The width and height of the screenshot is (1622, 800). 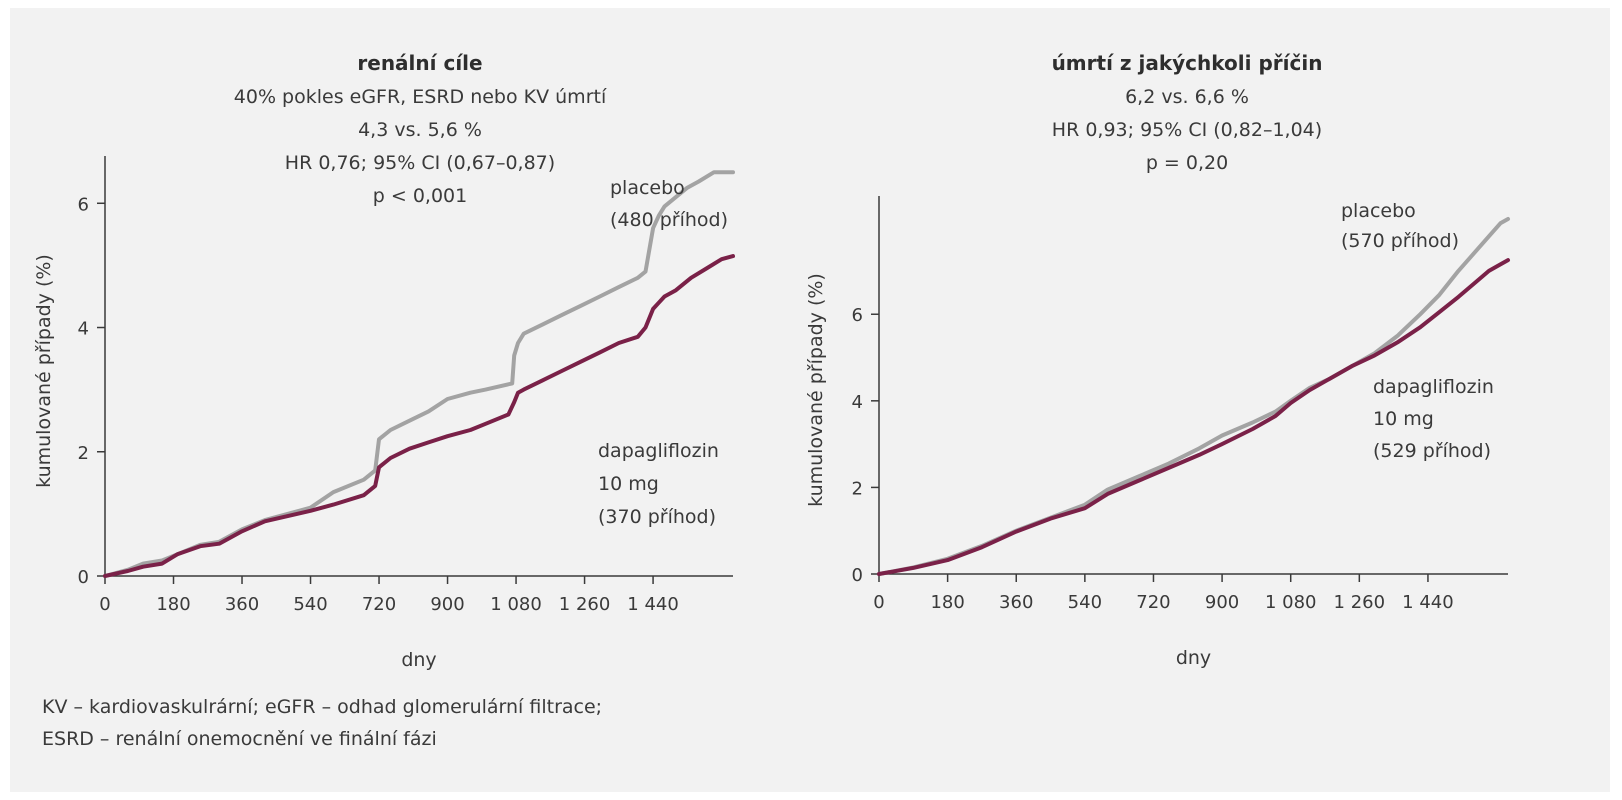 What do you see at coordinates (420, 130) in the screenshot?
I see `chart-subtitle-line: 4,3 vs. 5,6 %` at bounding box center [420, 130].